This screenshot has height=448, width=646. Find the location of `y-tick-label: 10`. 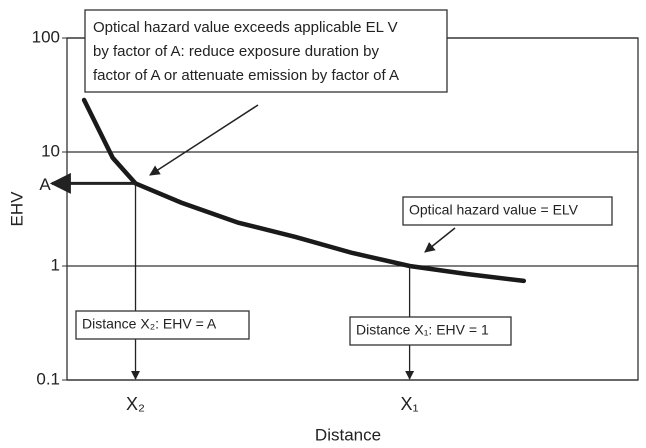

y-tick-label: 10 is located at coordinates (50, 150).